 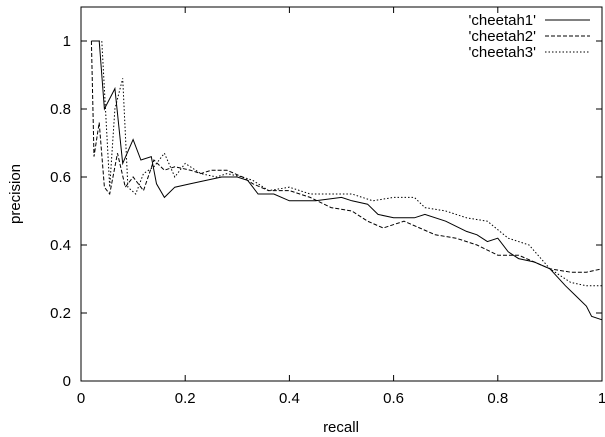 What do you see at coordinates (185, 398) in the screenshot?
I see `x-tick-label: 0.2` at bounding box center [185, 398].